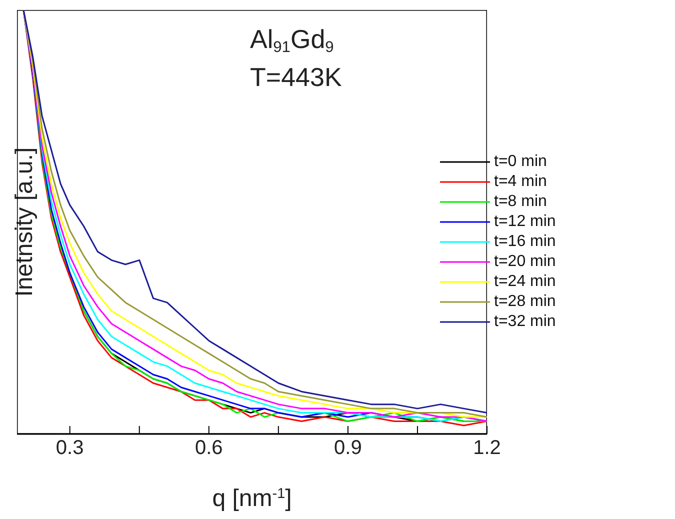 The width and height of the screenshot is (675, 519). What do you see at coordinates (24, 222) in the screenshot?
I see `y-axis-title: Inetnsity [a.u.]` at bounding box center [24, 222].